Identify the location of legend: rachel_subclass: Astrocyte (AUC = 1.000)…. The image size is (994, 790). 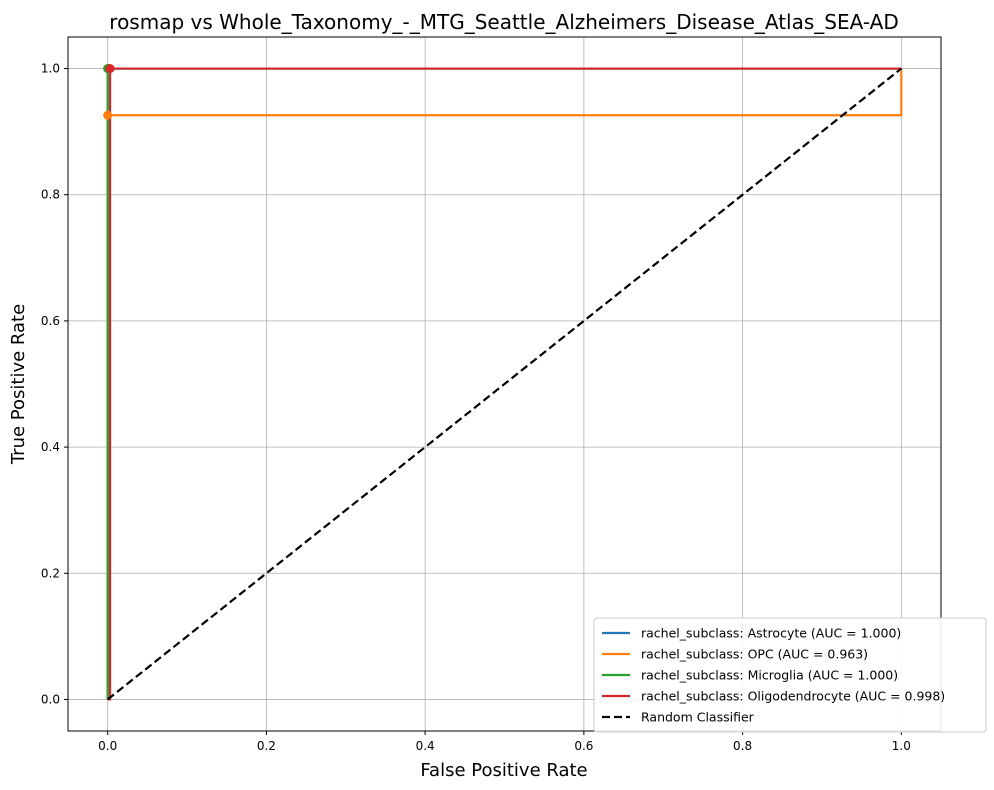
(790, 675).